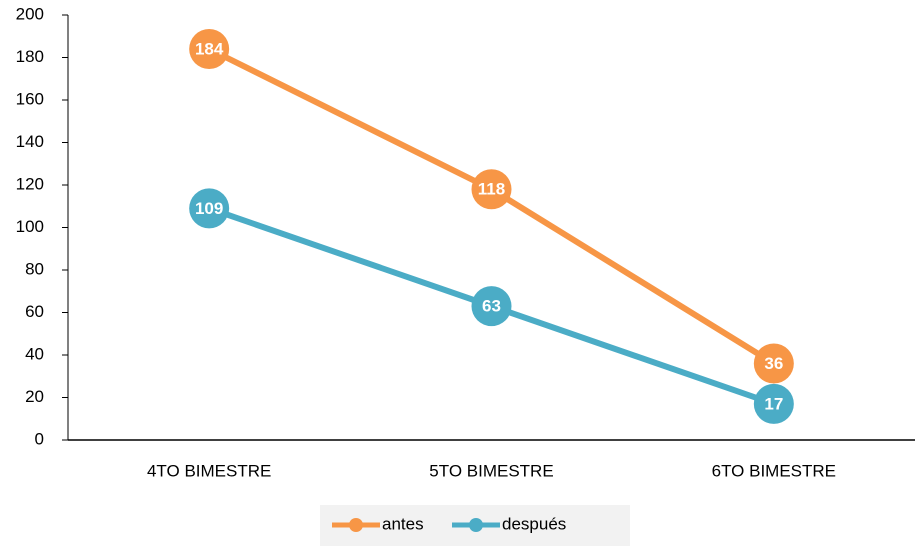 This screenshot has height=546, width=920. What do you see at coordinates (34, 396) in the screenshot?
I see `y-tick-label: 20` at bounding box center [34, 396].